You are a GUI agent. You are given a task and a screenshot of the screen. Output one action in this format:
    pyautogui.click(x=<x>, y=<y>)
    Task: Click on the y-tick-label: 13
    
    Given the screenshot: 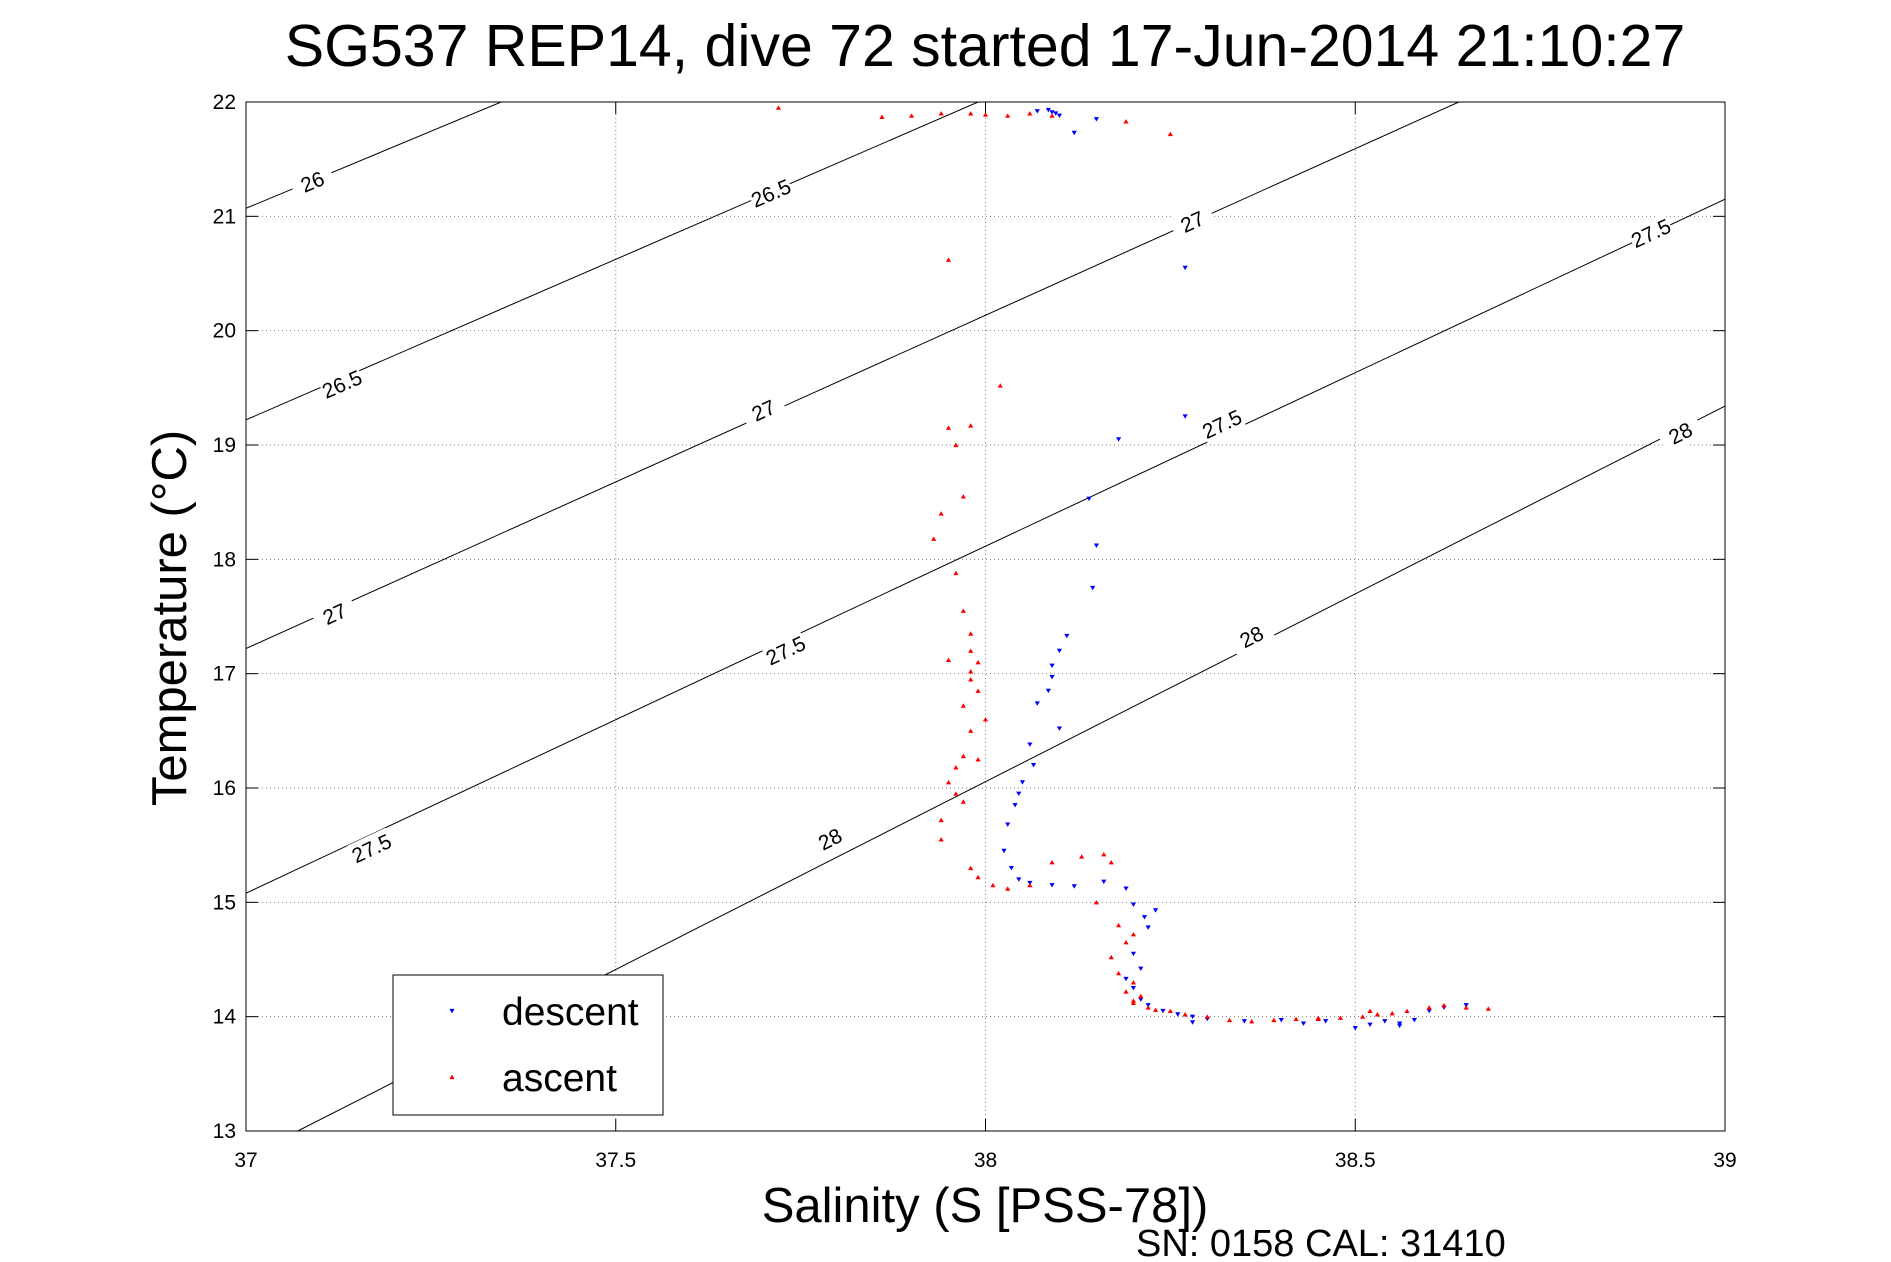 What is the action you would take?
    pyautogui.click(x=224, y=1131)
    